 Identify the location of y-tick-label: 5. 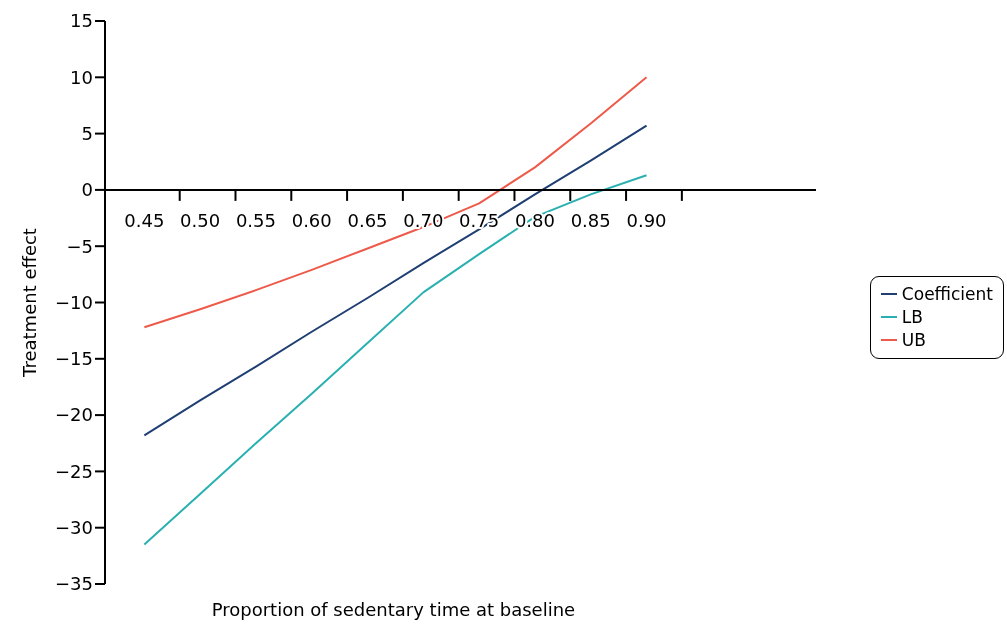
(87, 133).